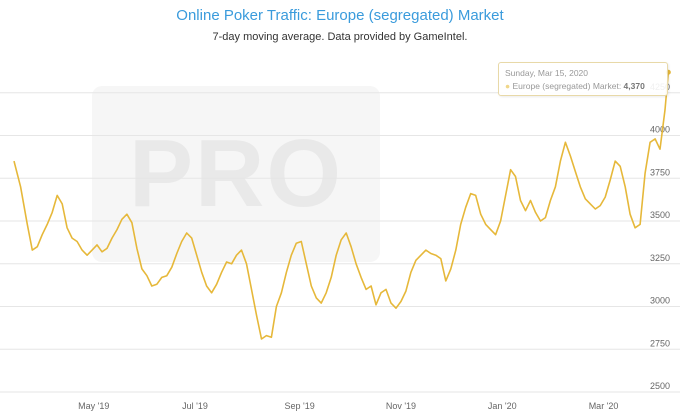 The height and width of the screenshot is (417, 680). What do you see at coordinates (93, 406) in the screenshot?
I see `x-tick-label: May '19` at bounding box center [93, 406].